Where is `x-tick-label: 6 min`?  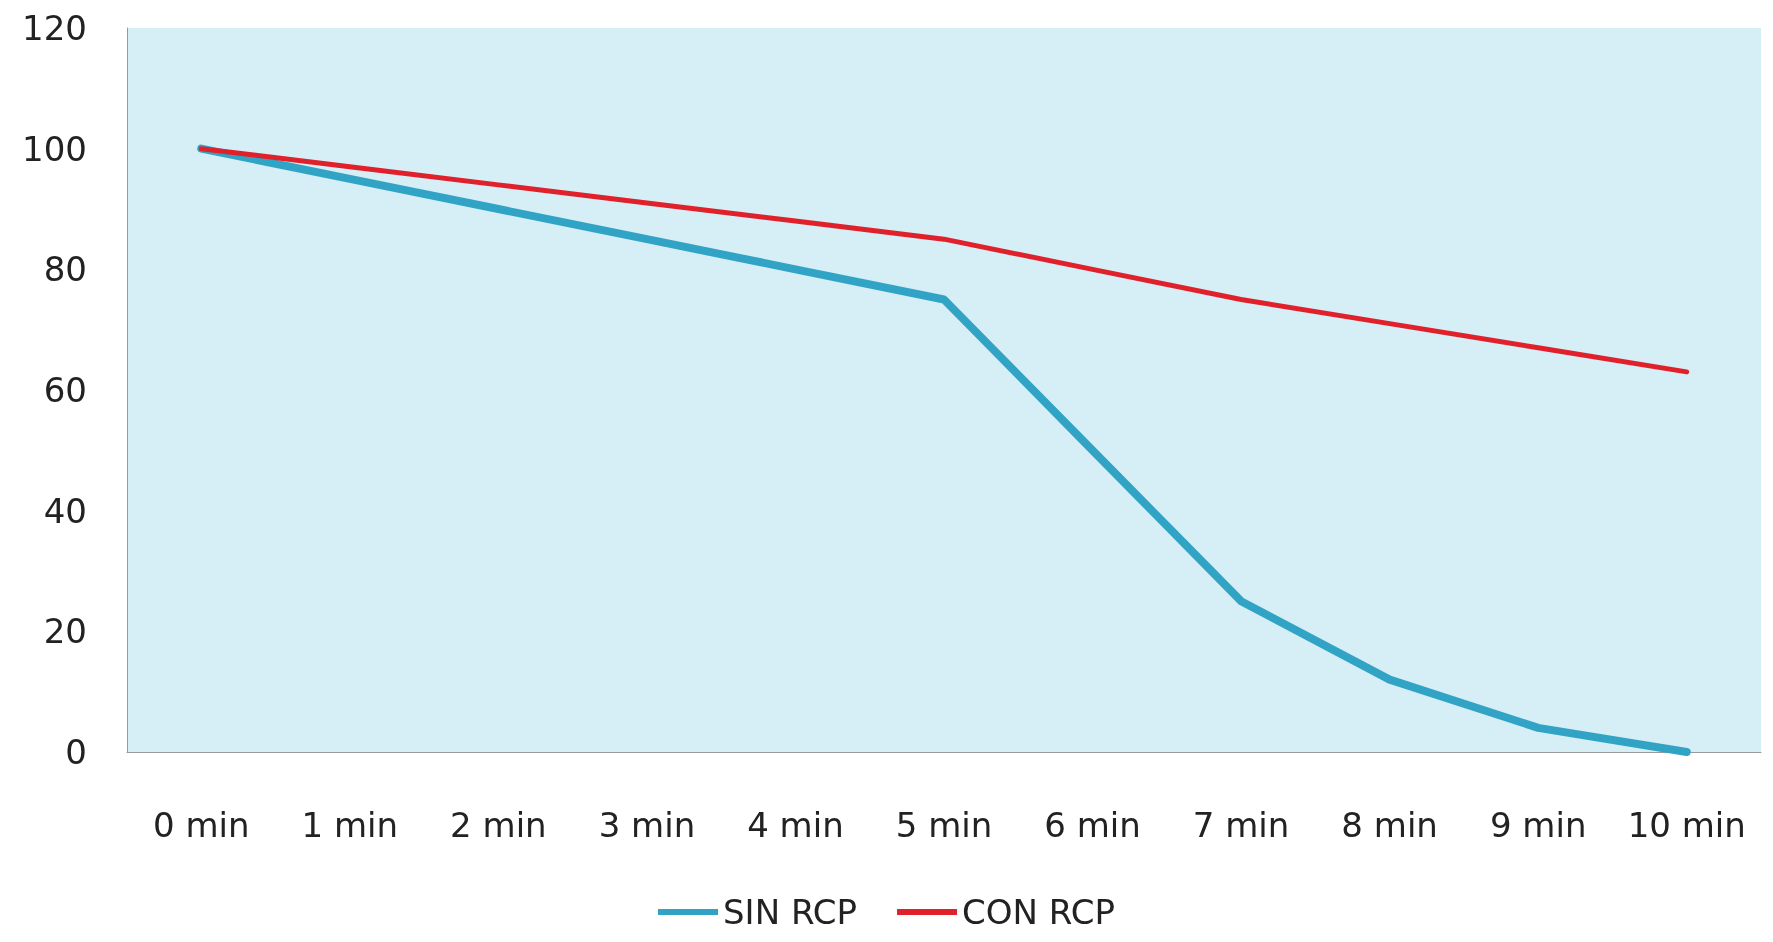
x-tick-label: 6 min is located at coordinates (1092, 825).